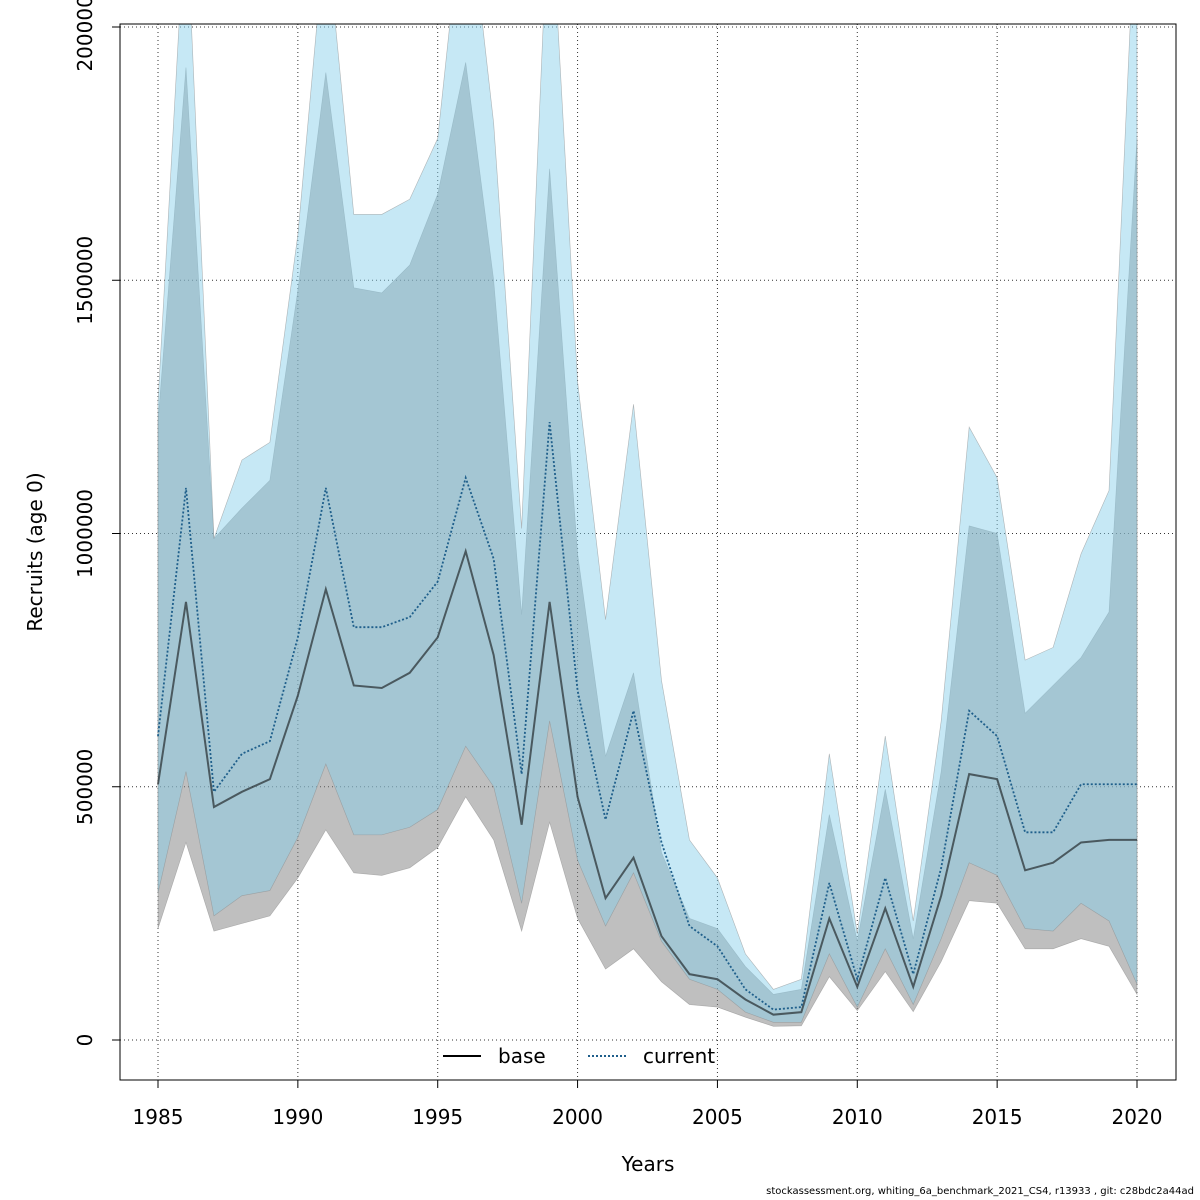 Image resolution: width=1200 pixels, height=1200 pixels. I want to click on x-tick-label: 1990, so click(297, 1117).